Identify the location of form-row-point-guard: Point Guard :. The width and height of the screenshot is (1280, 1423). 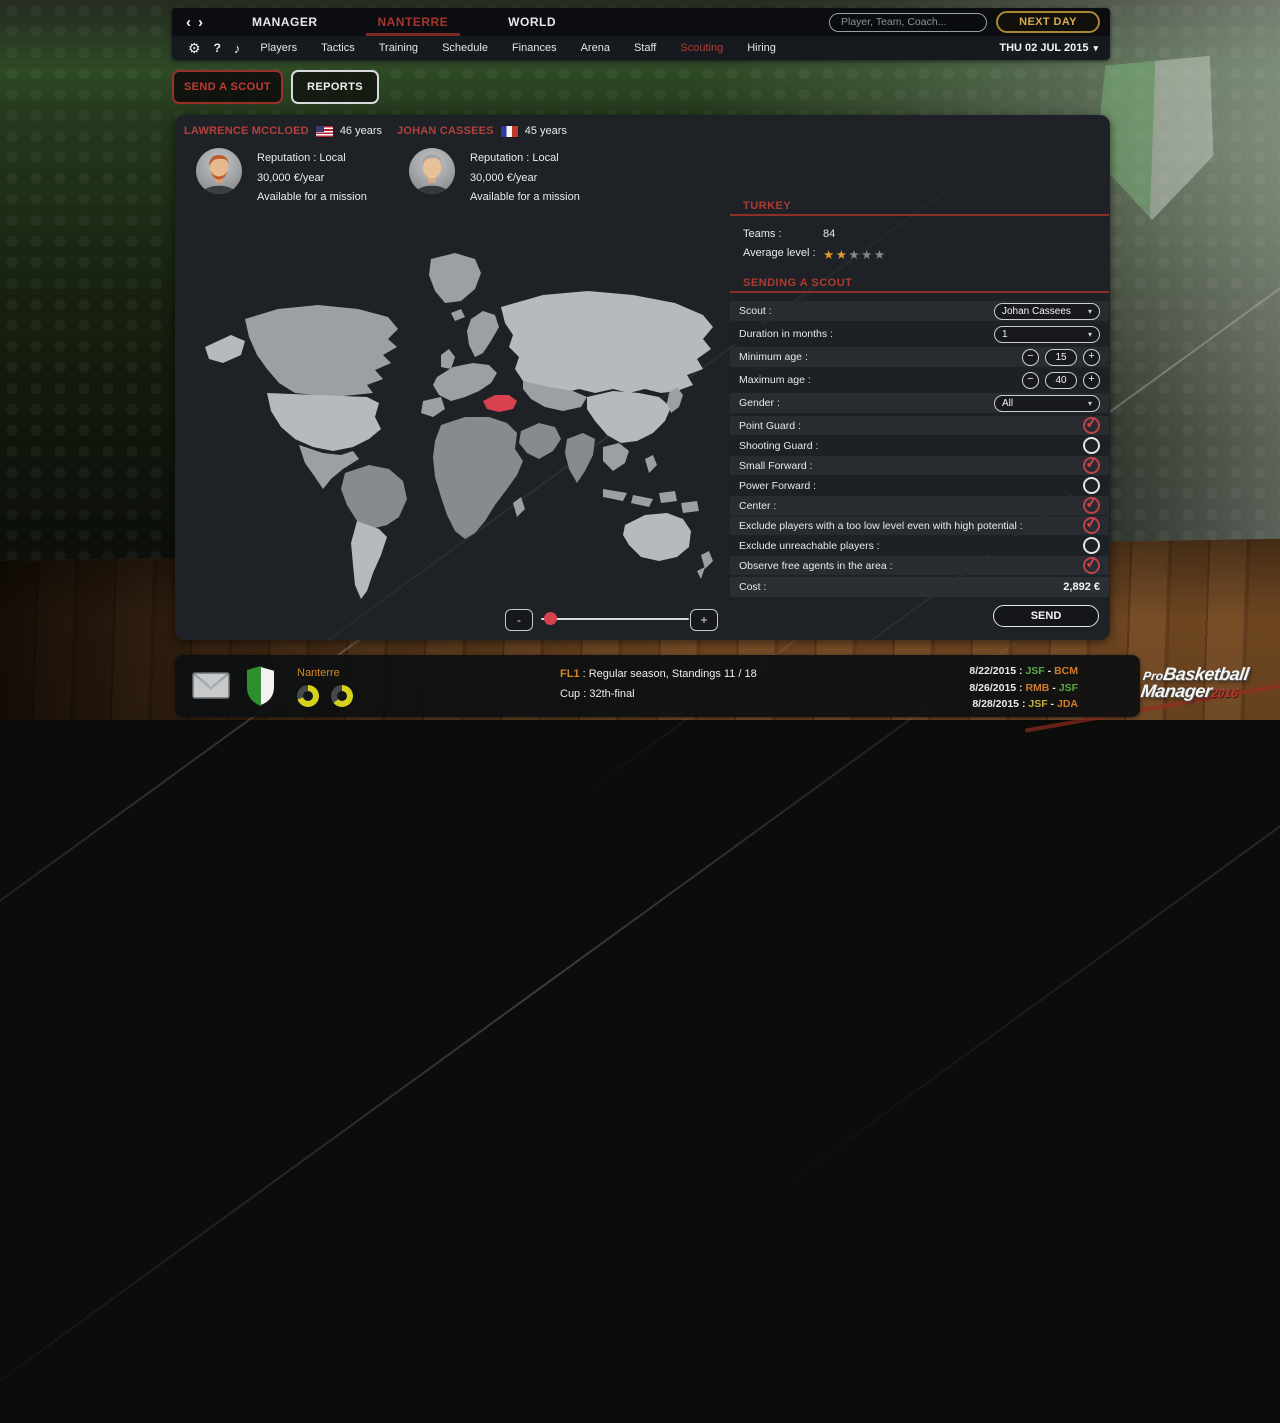
(919, 425).